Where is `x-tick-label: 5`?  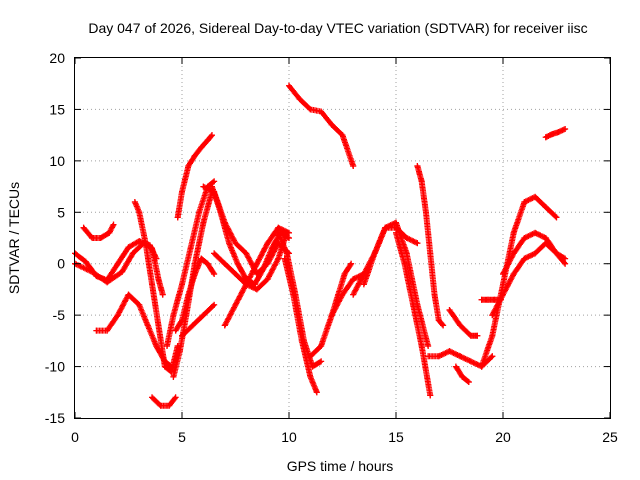 x-tick-label: 5 is located at coordinates (182, 437).